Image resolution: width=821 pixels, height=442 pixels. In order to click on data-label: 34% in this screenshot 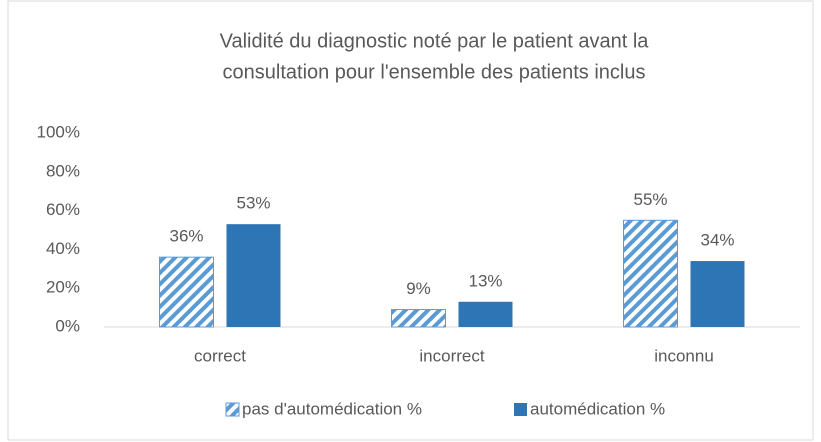, I will do `click(717, 240)`.